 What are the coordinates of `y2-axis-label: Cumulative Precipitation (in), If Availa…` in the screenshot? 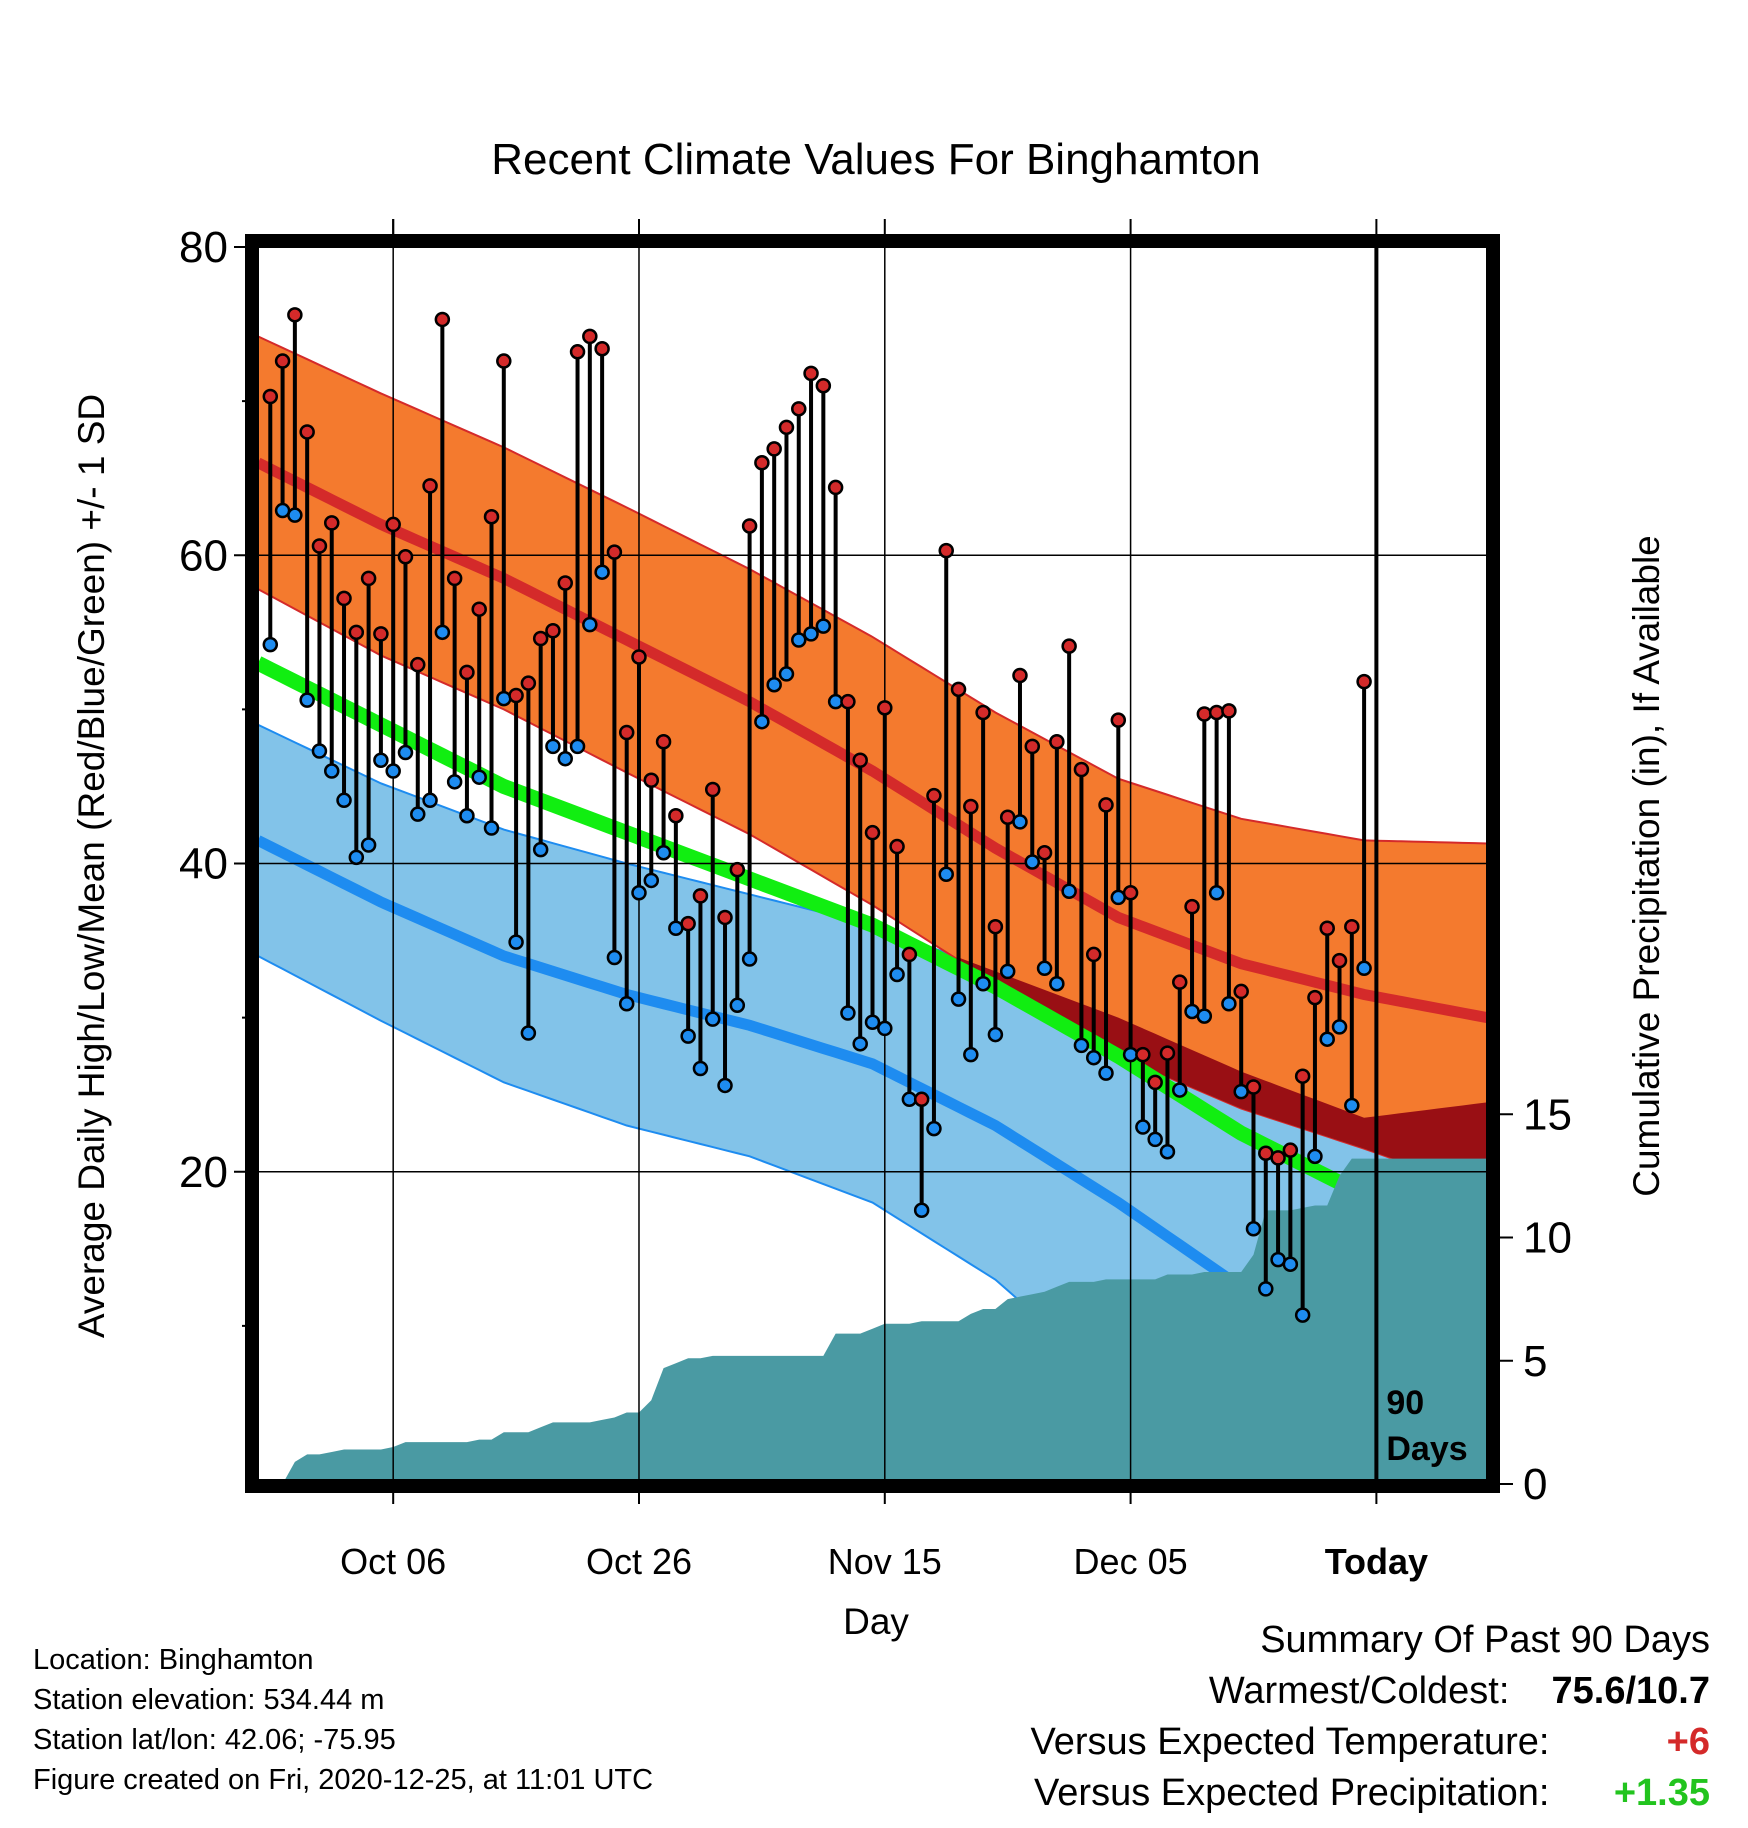 It's located at (1646, 866).